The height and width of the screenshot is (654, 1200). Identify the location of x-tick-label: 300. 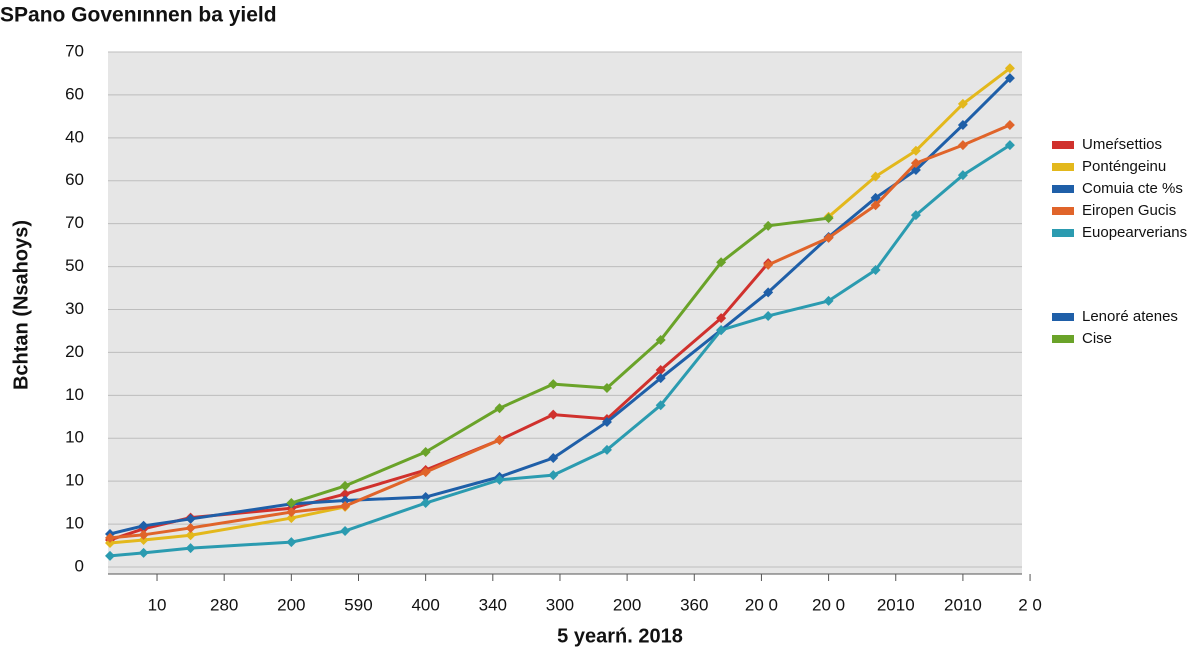
(560, 604).